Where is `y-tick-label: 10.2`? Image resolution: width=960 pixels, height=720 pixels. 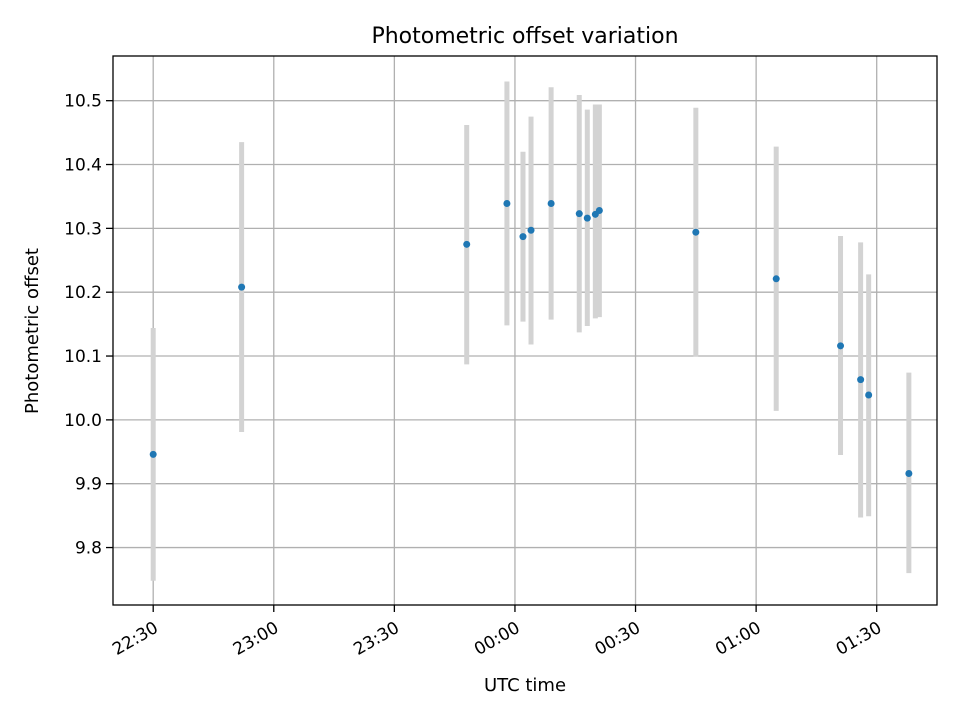 y-tick-label: 10.2 is located at coordinates (83, 293).